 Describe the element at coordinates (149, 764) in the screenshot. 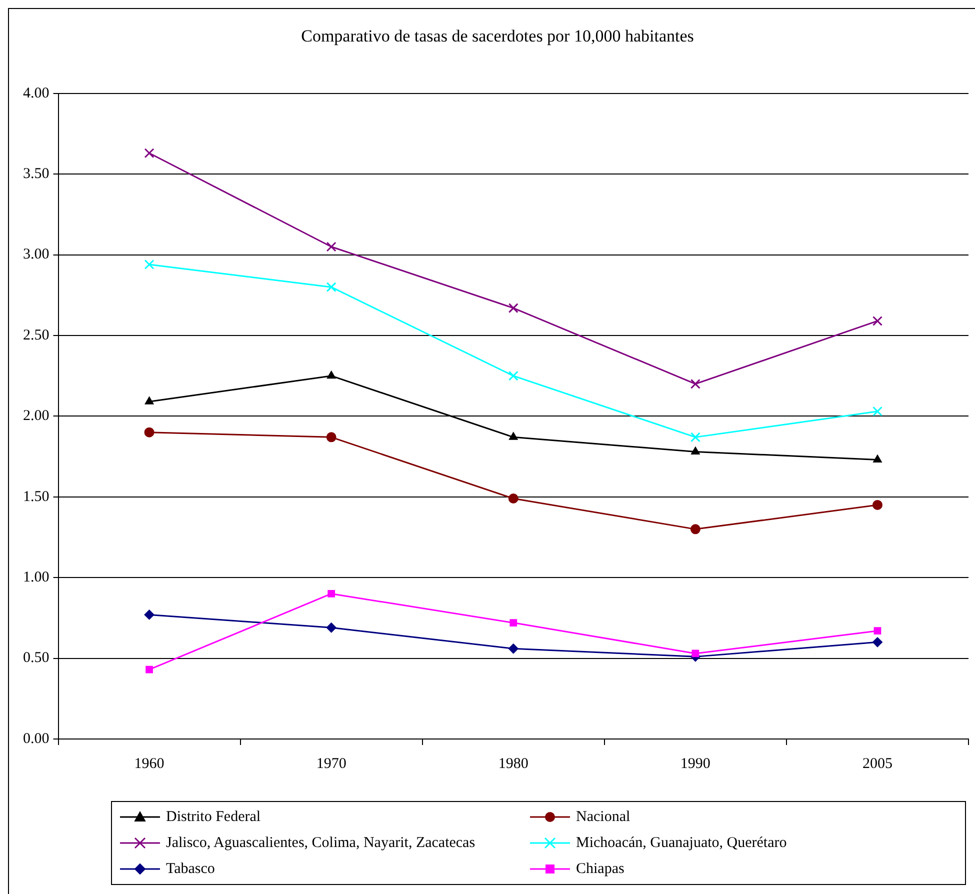

I see `x-tick-label: 1960` at that location.